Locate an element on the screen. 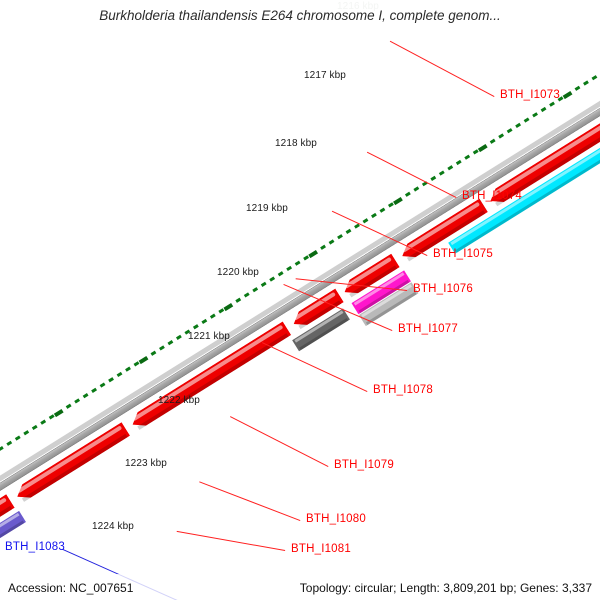  feature-label-bth_i1081: BTH_I1081 is located at coordinates (321, 549).